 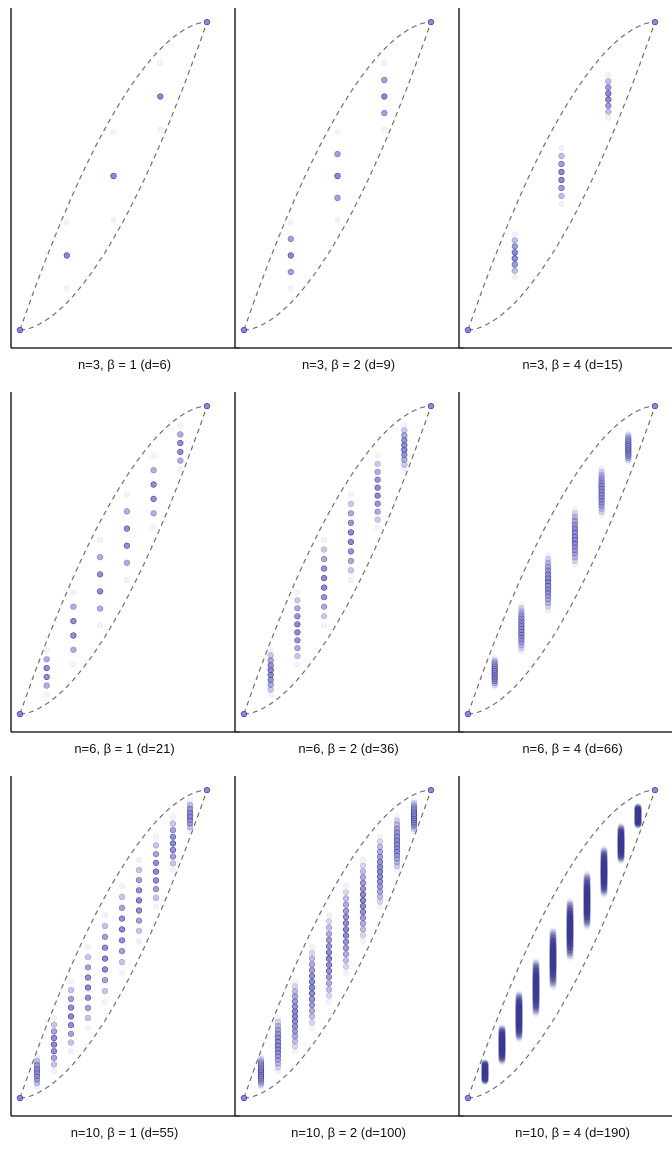 I want to click on start-point, so click(x=20, y=714).